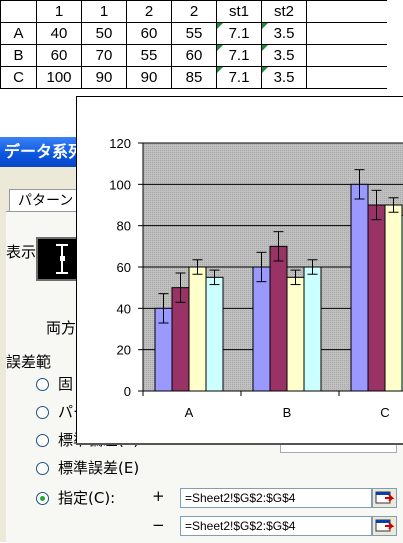 This screenshot has width=403, height=543. What do you see at coordinates (28, 361) in the screenshot?
I see `error-group-label: 誤差範` at bounding box center [28, 361].